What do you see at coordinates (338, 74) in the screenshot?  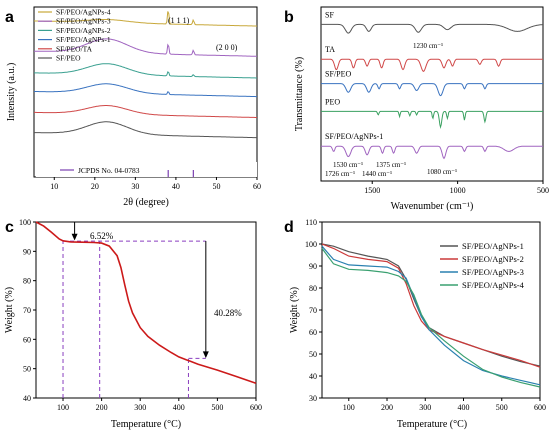 I see `series-label-sf-peo: SF/PEO` at bounding box center [338, 74].